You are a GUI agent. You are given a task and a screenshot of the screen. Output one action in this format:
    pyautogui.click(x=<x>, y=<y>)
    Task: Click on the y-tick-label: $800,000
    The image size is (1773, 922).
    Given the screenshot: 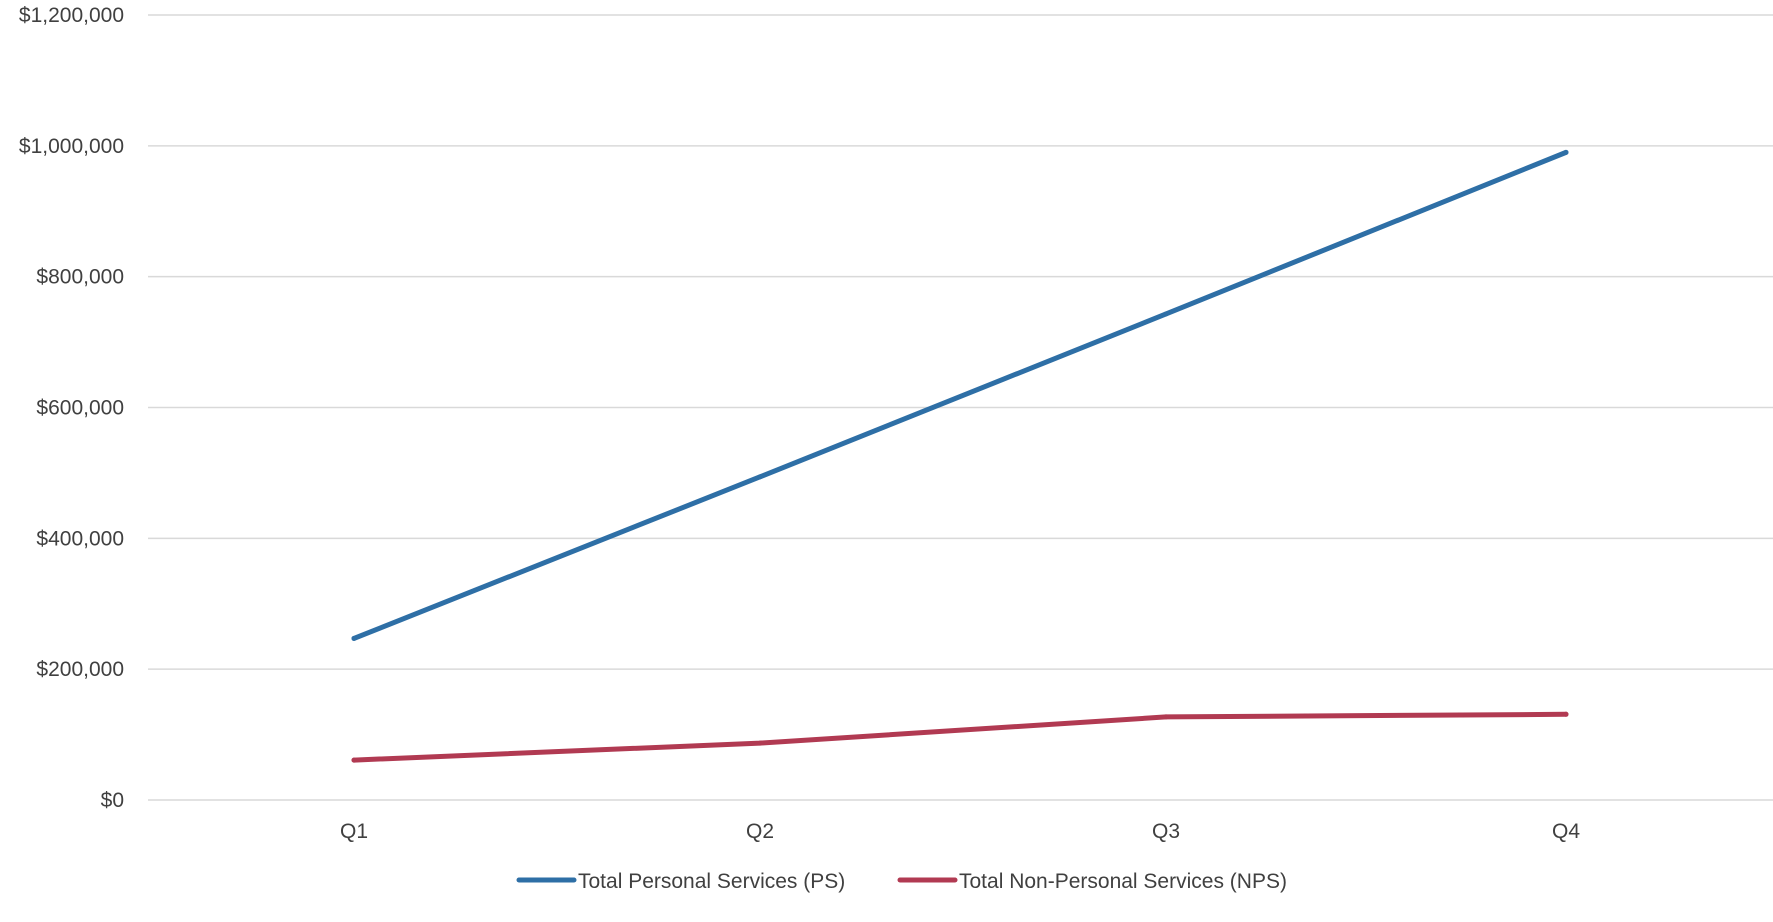 What is the action you would take?
    pyautogui.click(x=80, y=277)
    